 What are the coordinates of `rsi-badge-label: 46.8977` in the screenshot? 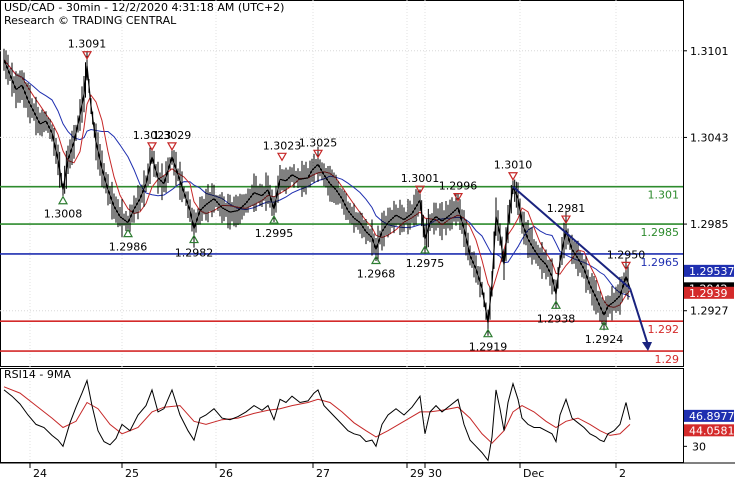 It's located at (712, 416).